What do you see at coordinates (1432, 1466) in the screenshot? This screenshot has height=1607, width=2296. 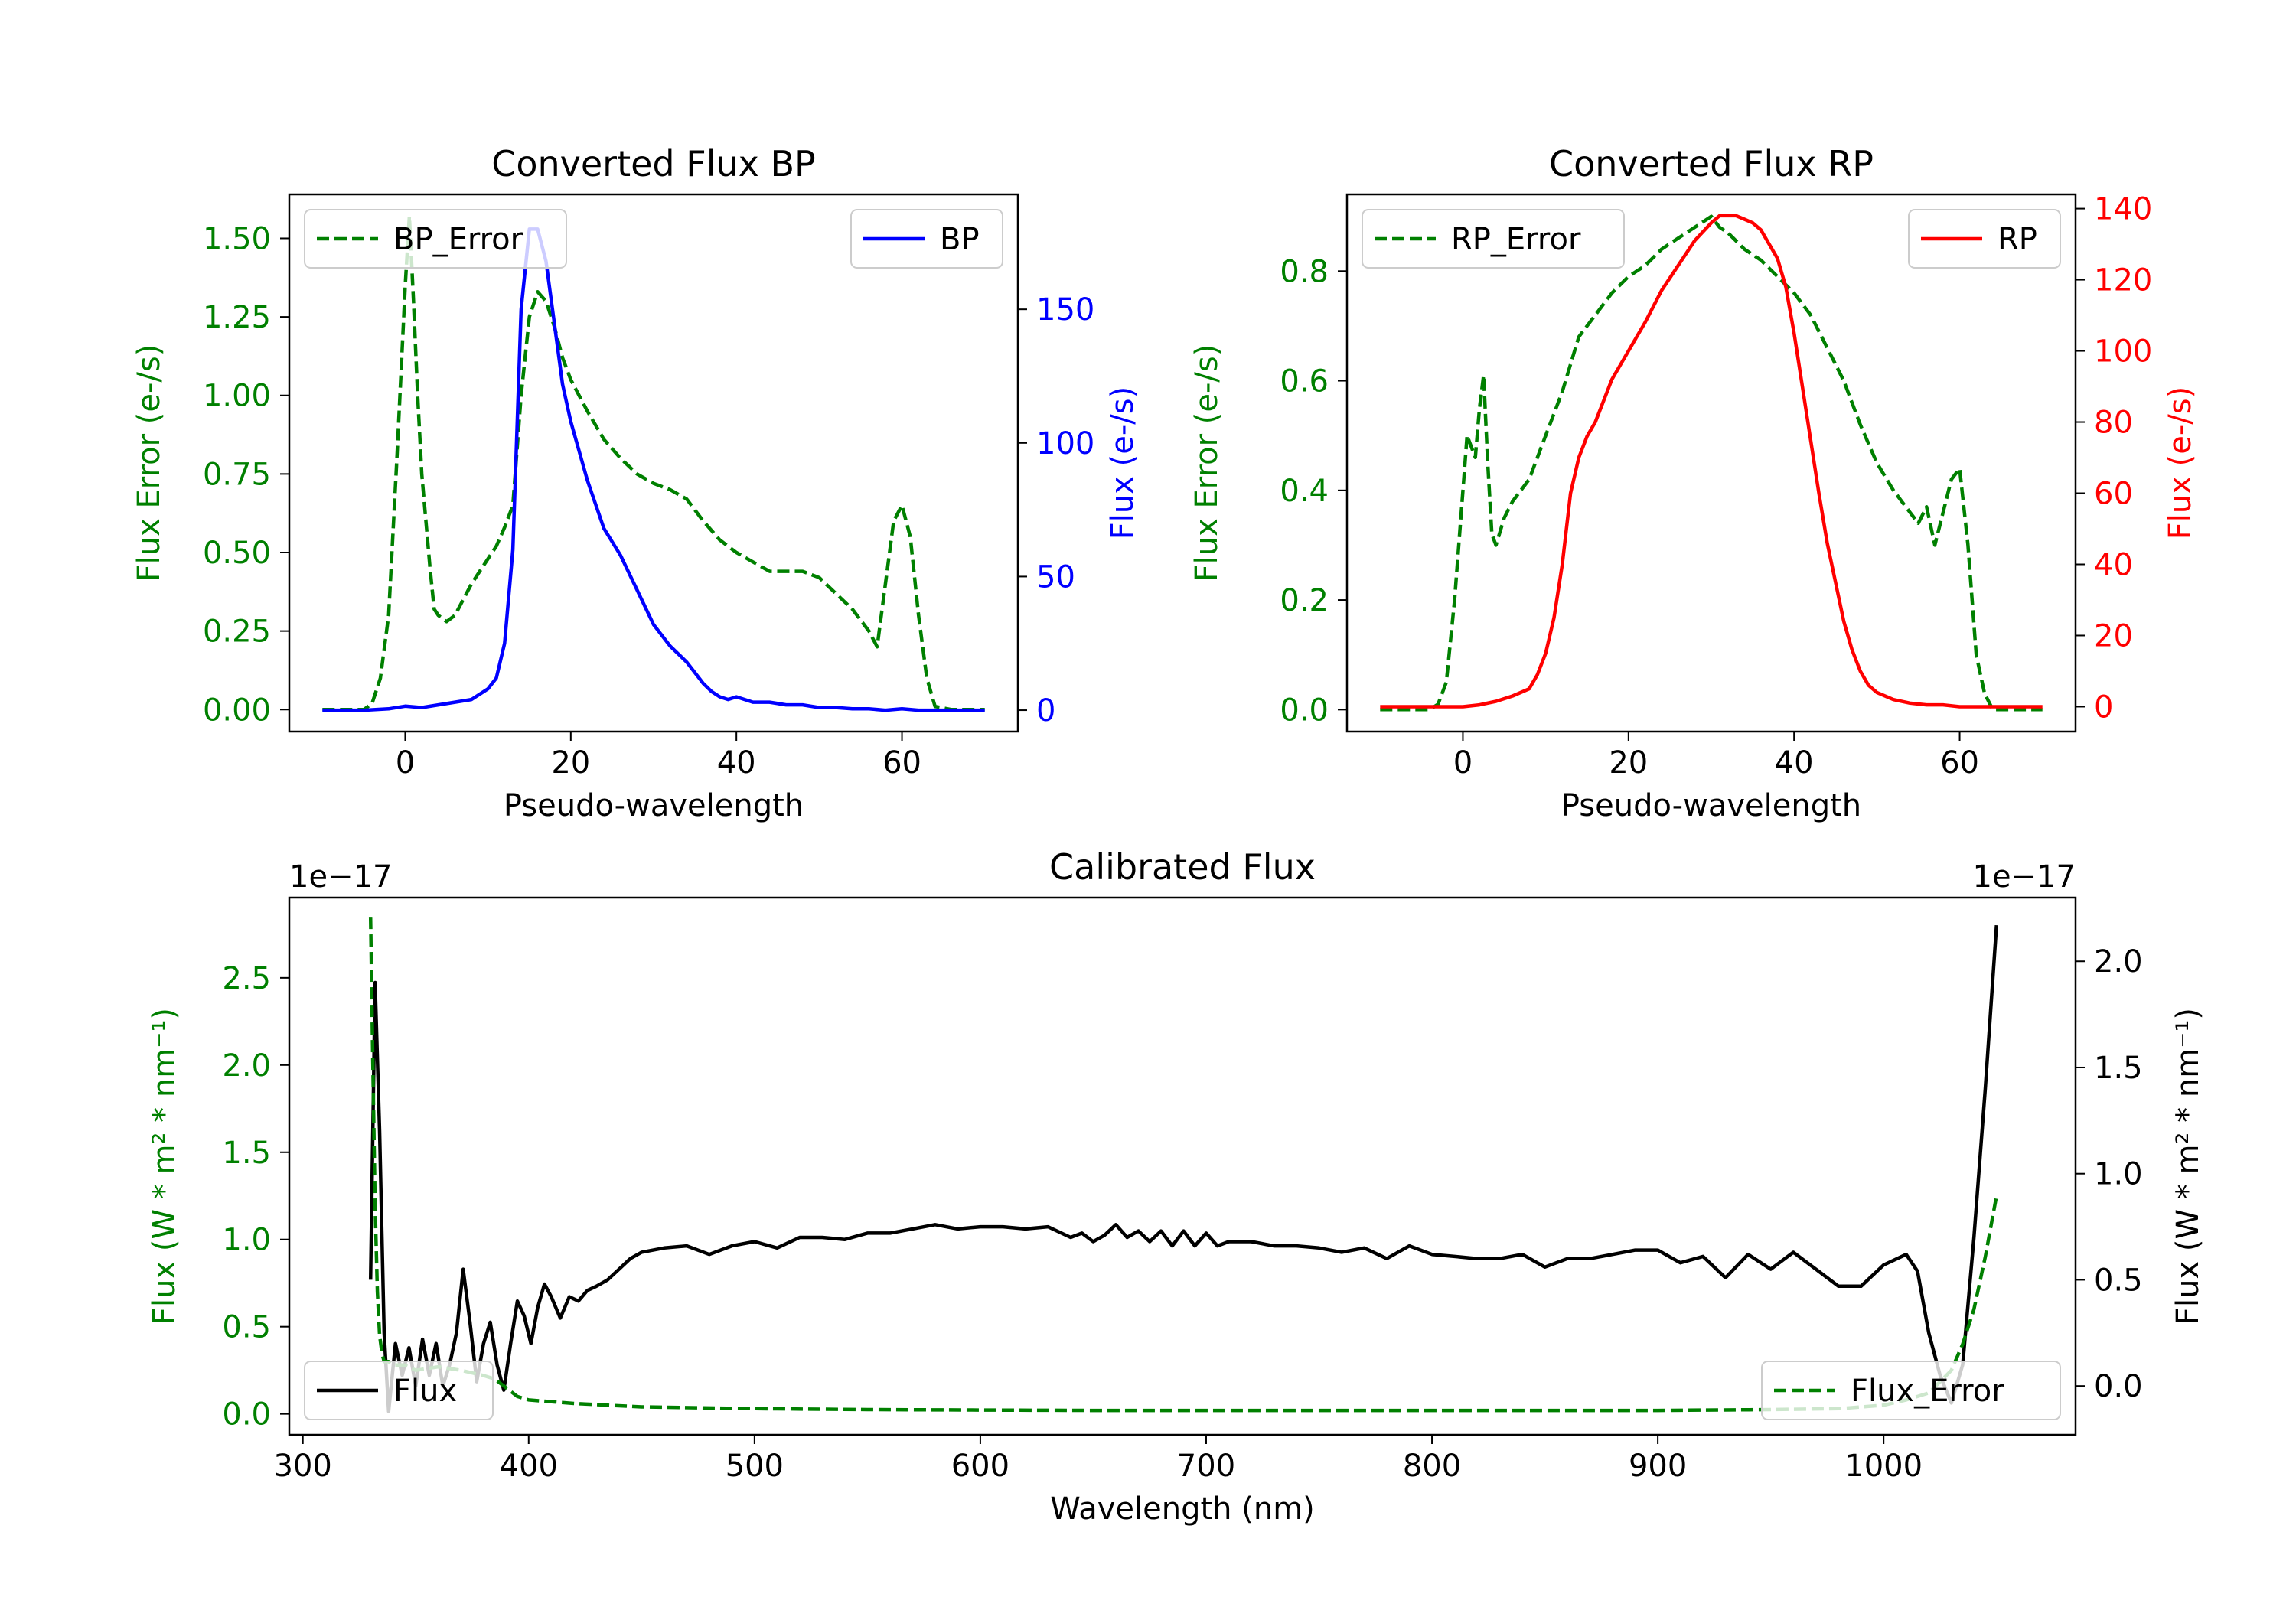 I see `x-tick-label: 800` at bounding box center [1432, 1466].